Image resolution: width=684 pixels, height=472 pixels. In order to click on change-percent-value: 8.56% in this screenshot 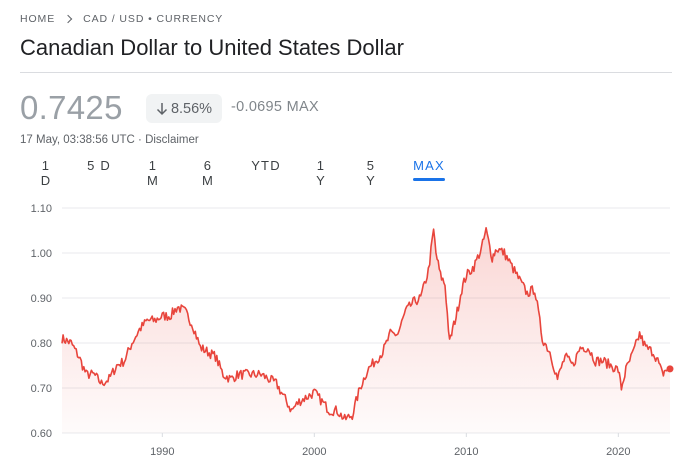, I will do `click(191, 108)`.